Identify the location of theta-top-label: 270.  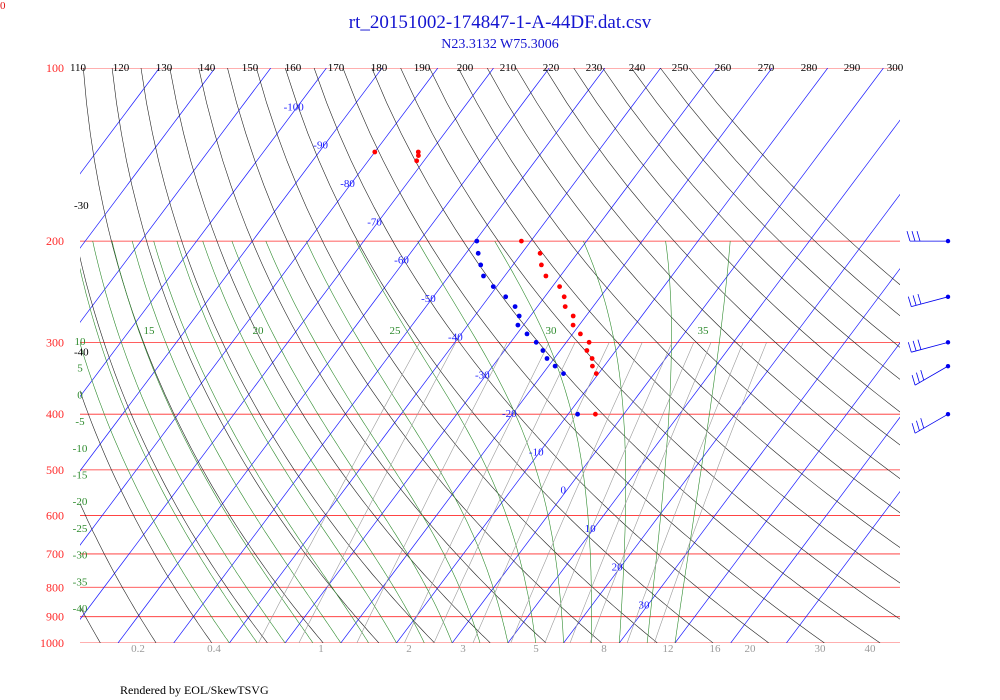
(766, 68).